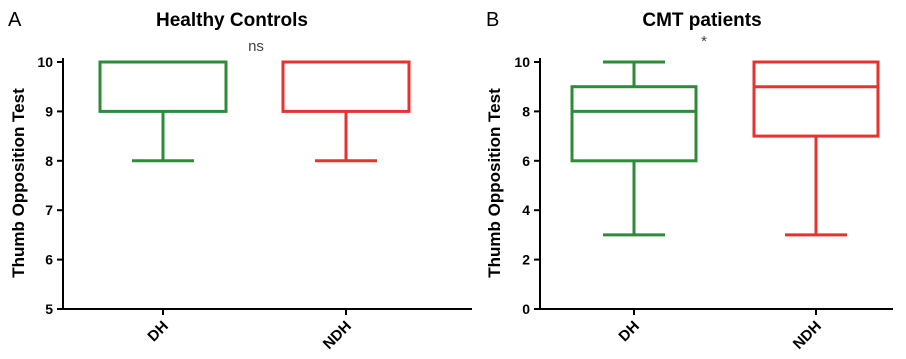 The width and height of the screenshot is (906, 359). What do you see at coordinates (49, 161) in the screenshot?
I see `y-tick-label-a-3: 8` at bounding box center [49, 161].